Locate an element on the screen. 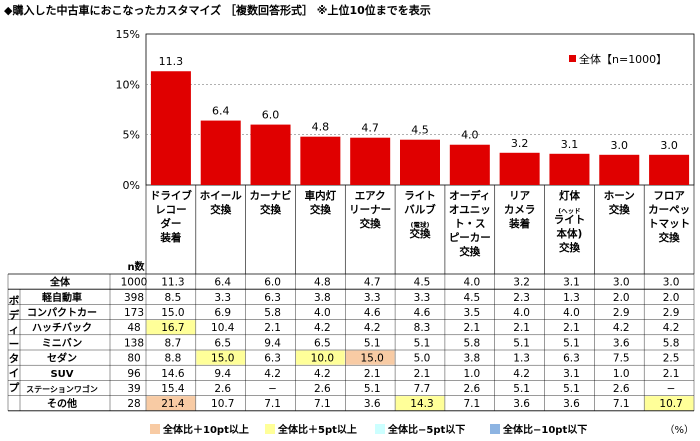  row-n: 138 is located at coordinates (134, 343).